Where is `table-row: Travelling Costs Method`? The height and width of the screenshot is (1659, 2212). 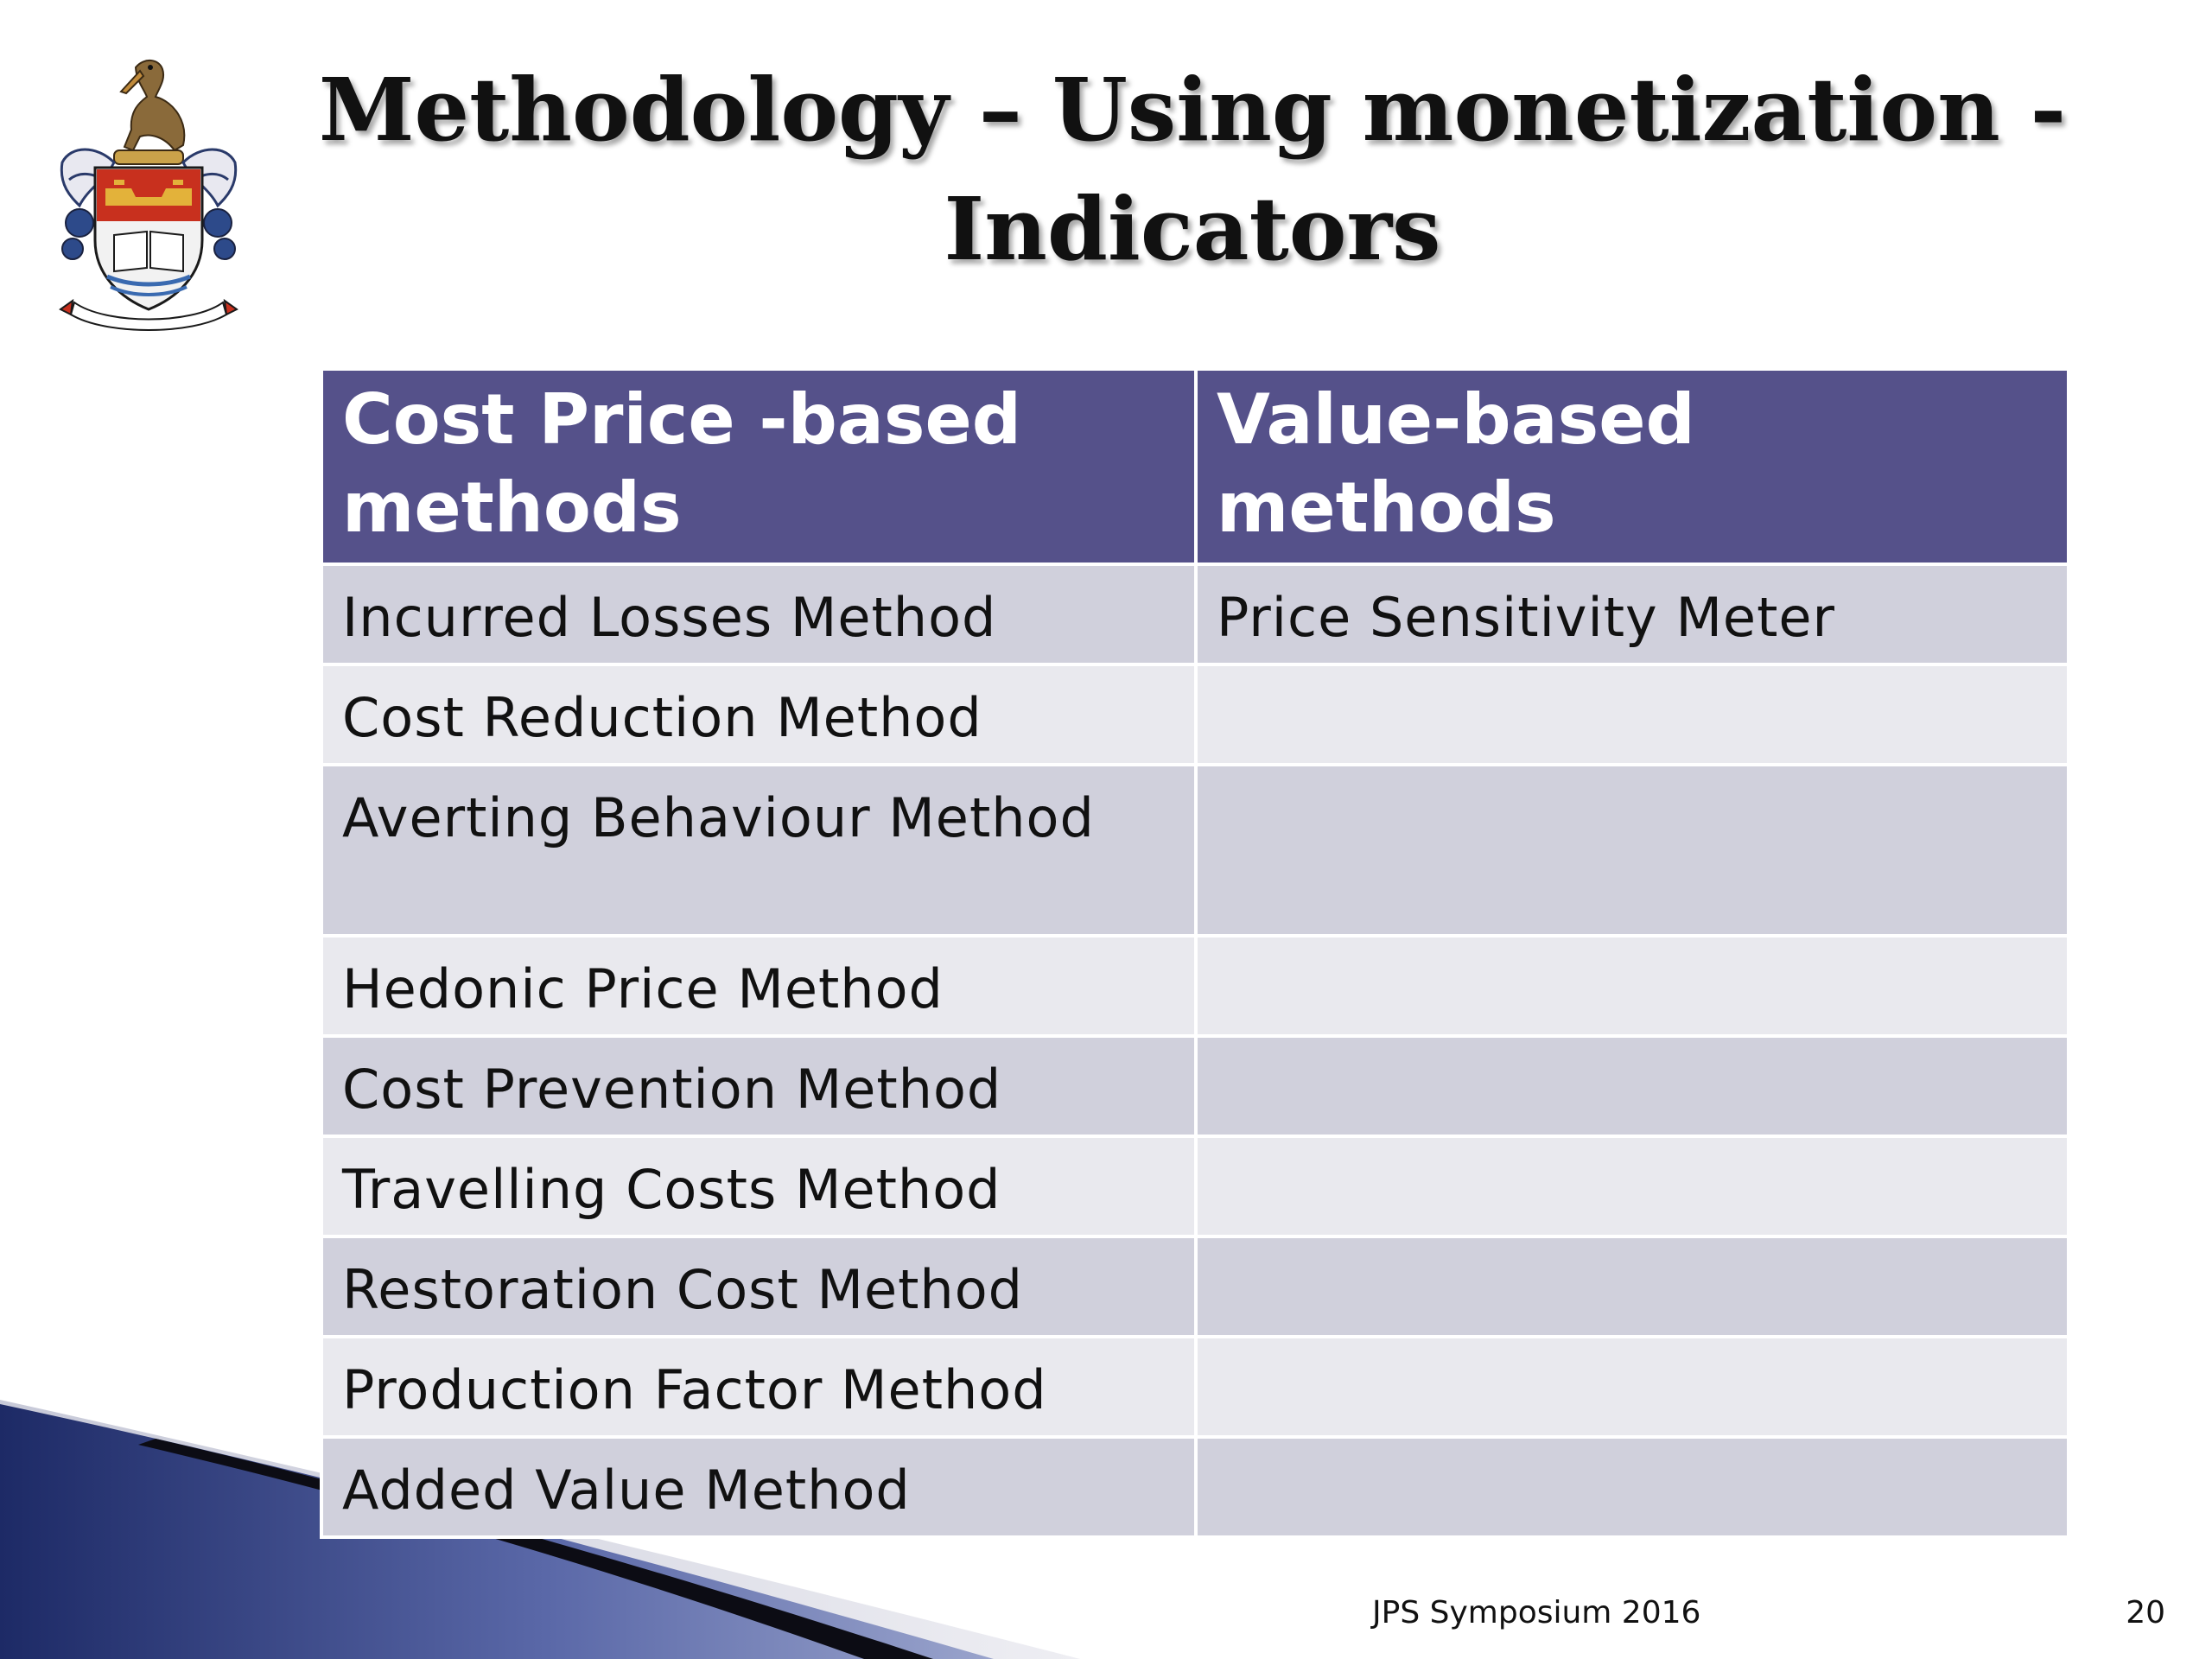 table-row: Travelling Costs Method is located at coordinates (1195, 1186).